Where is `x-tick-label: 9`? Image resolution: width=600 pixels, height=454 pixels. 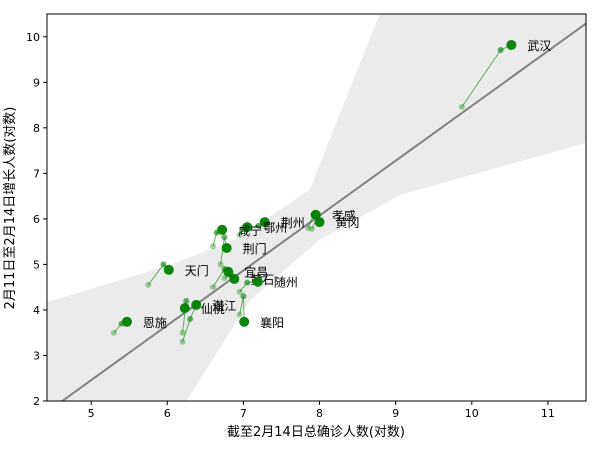 x-tick-label: 9 is located at coordinates (395, 413).